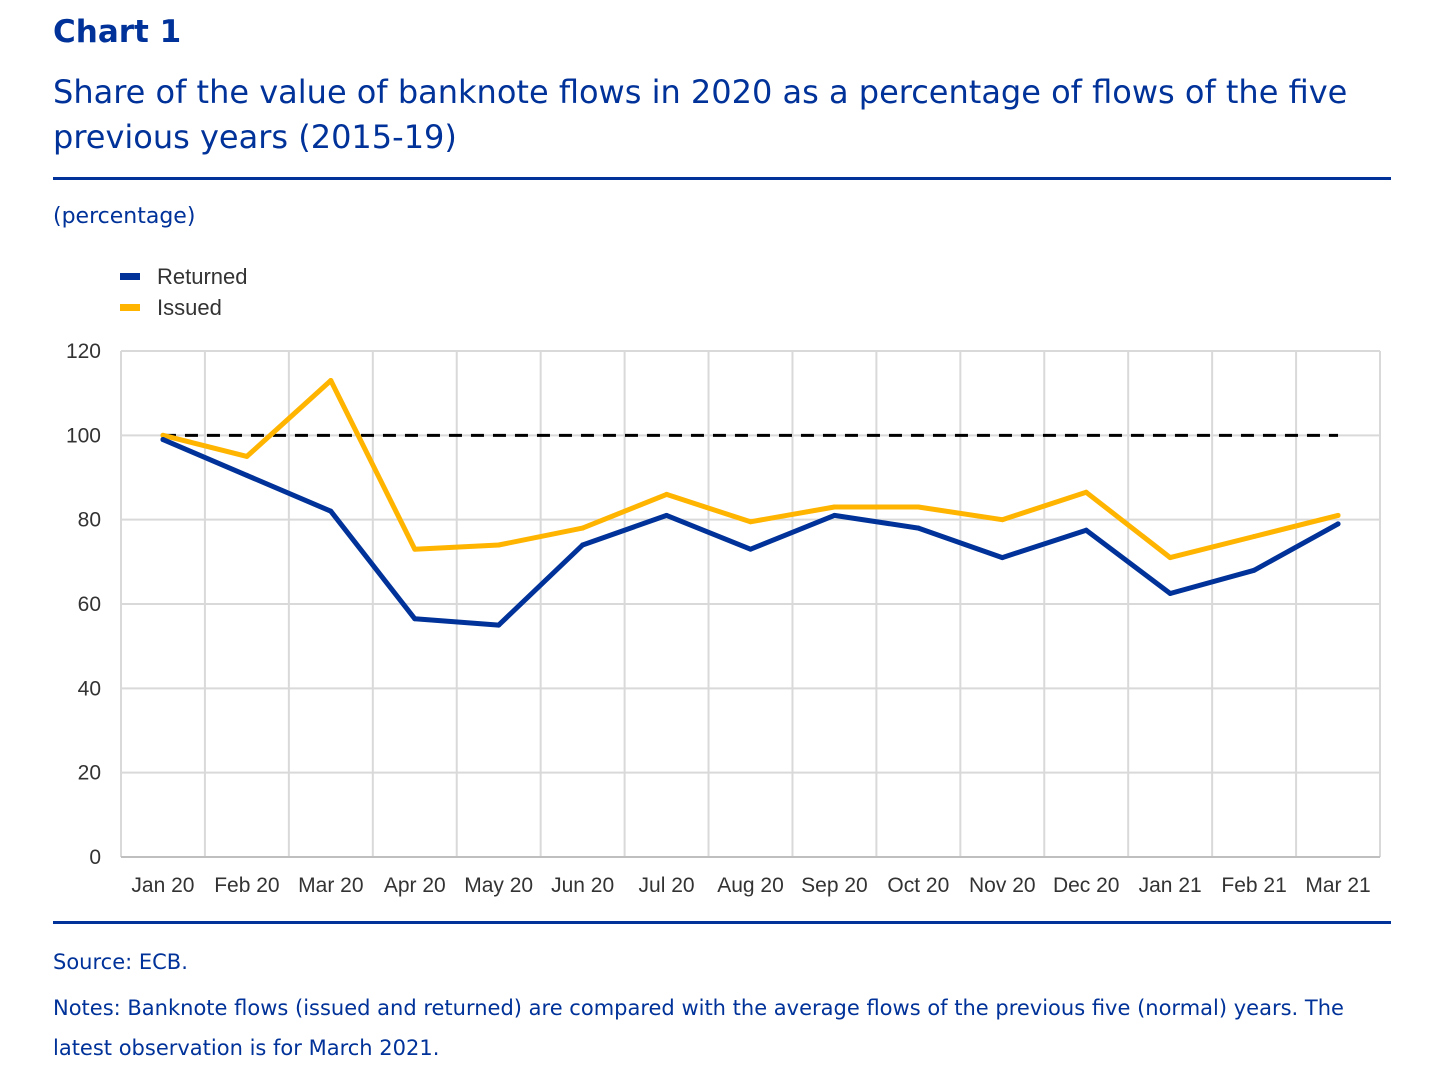 The height and width of the screenshot is (1080, 1444). Describe the element at coordinates (750, 885) in the screenshot. I see `x-tick-label-7: Aug 20` at that location.